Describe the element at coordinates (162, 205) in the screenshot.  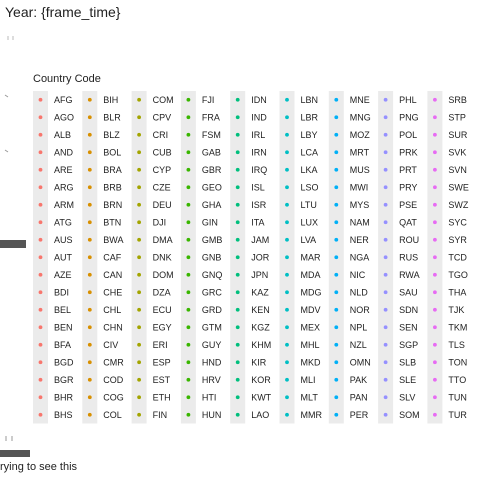
I see `legend-label-deu: DEU` at that location.